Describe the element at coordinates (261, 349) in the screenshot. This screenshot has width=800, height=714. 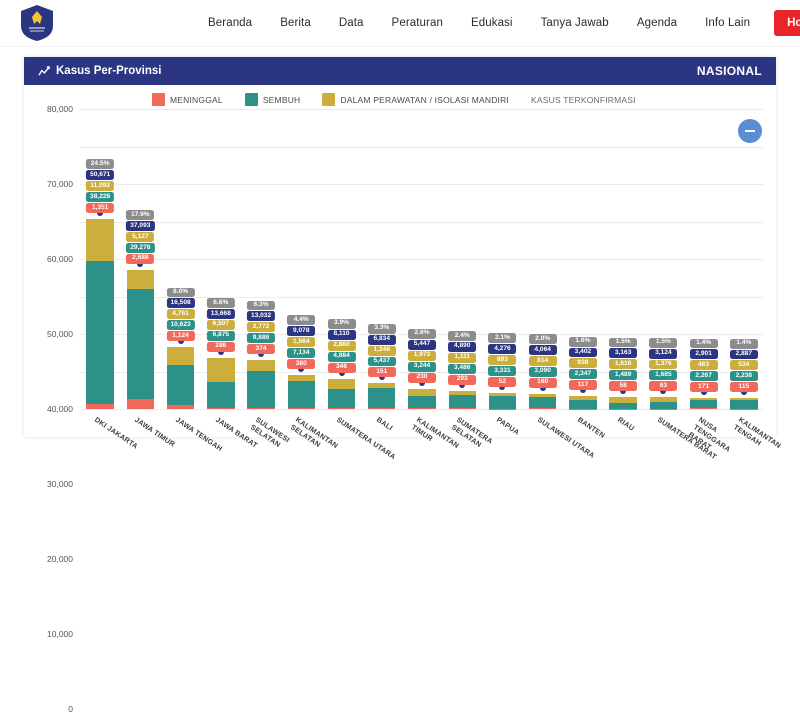
I see `label-meninggal: 374` at that location.